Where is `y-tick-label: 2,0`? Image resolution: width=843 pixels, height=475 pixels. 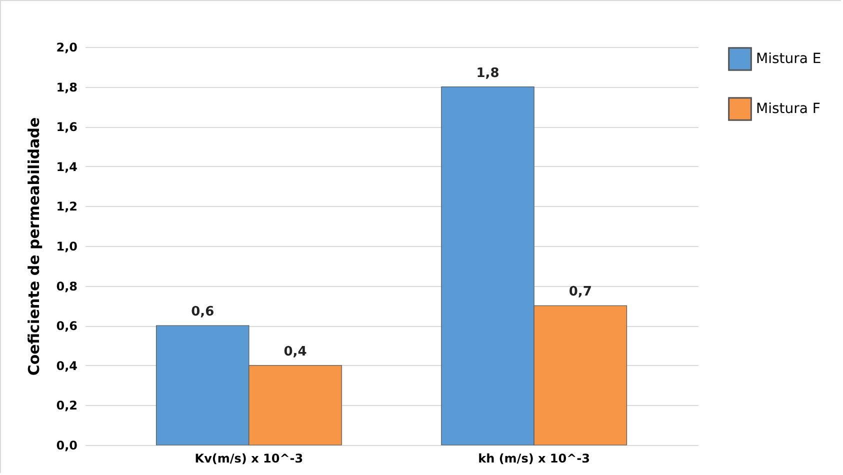 y-tick-label: 2,0 is located at coordinates (67, 47).